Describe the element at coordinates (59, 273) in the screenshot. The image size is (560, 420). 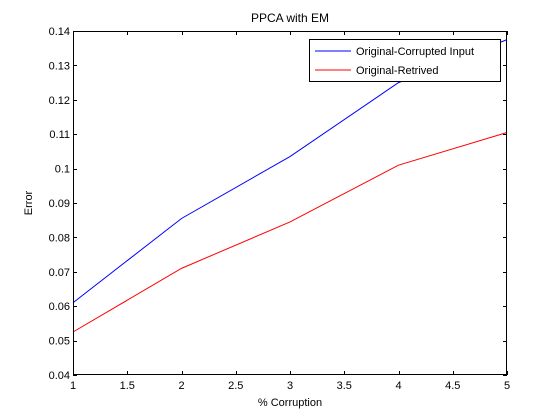
I see `y-tick-label: 0.07` at that location.